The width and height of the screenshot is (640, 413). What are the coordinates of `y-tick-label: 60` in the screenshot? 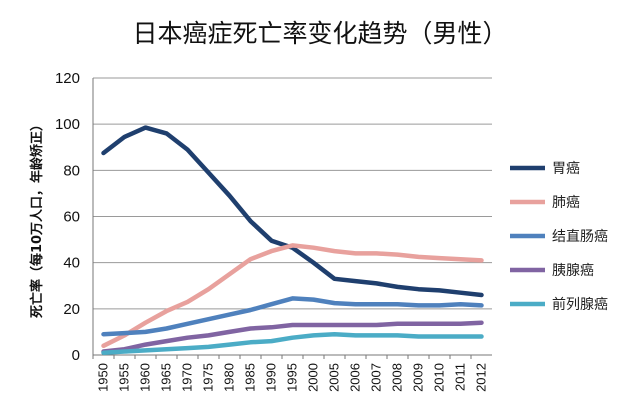 It's located at (71, 217).